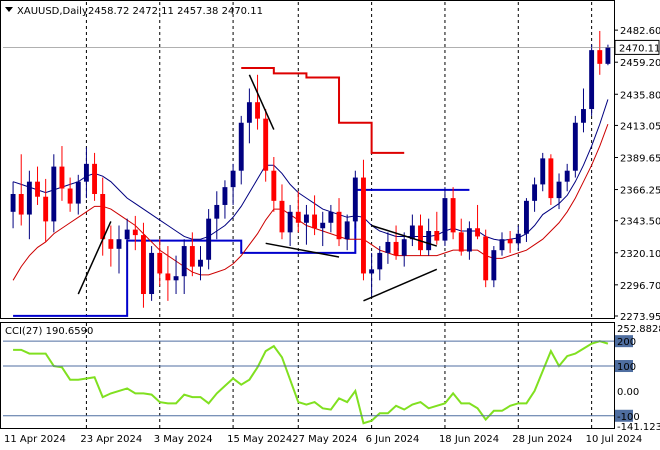  What do you see at coordinates (323, 110) in the screenshot?
I see `resistance-line` at bounding box center [323, 110].